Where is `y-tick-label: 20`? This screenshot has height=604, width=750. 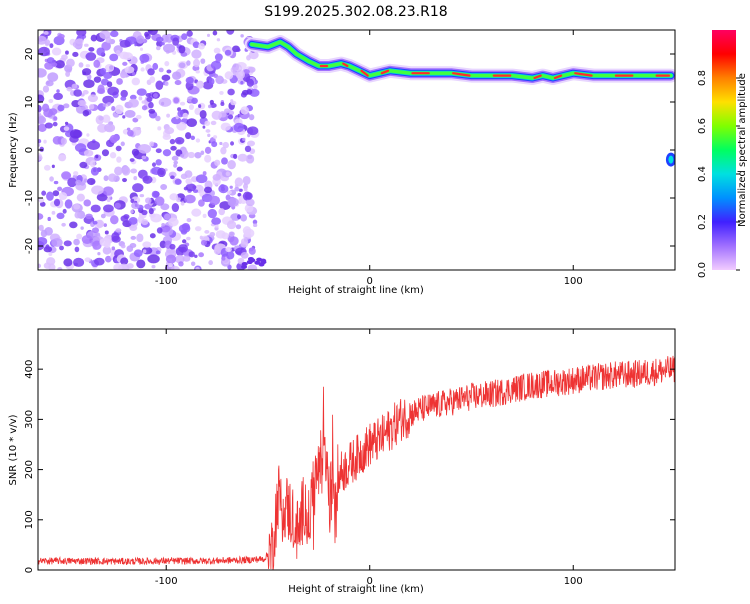
y-tick-label: 20 is located at coordinates (29, 54).